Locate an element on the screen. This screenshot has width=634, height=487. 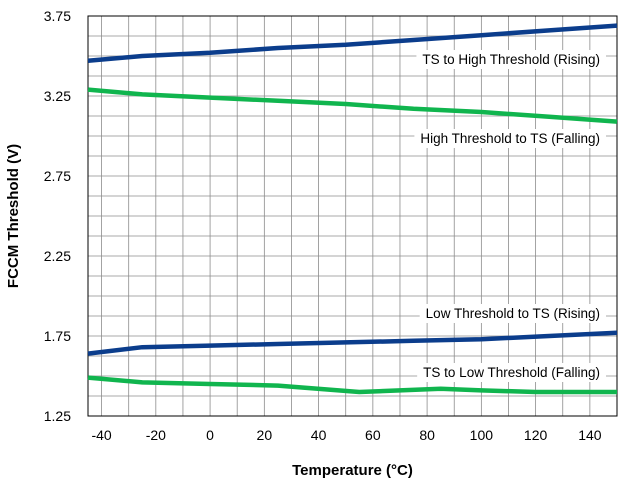
x-tick-label: -40 is located at coordinates (101, 435).